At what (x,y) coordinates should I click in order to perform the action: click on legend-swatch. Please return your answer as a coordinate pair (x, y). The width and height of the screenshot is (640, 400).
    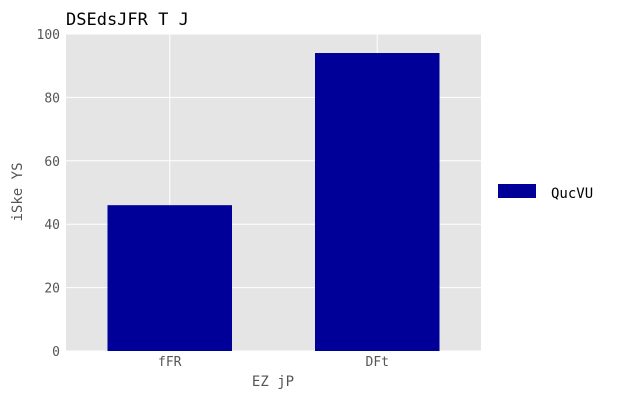
    Looking at the image, I should click on (517, 191).